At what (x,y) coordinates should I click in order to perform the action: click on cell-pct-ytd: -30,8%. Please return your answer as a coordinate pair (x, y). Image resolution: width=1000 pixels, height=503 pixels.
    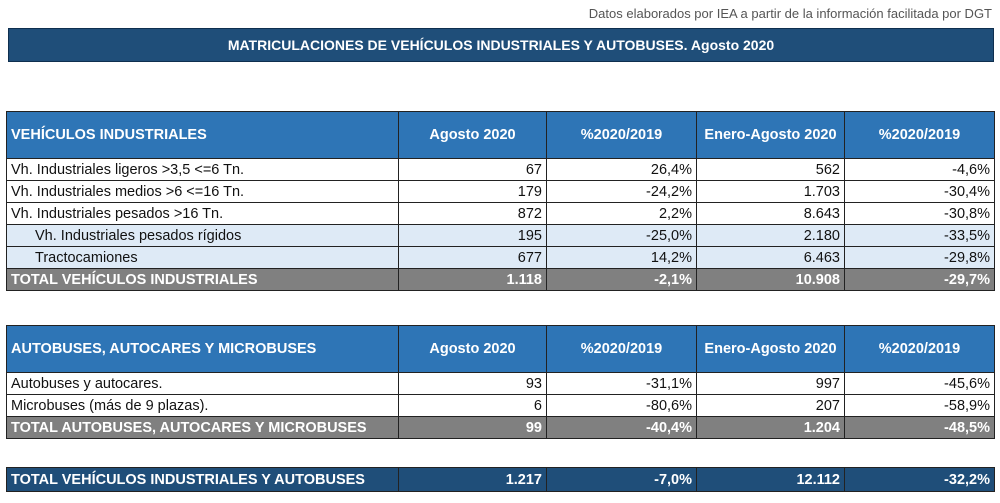
    Looking at the image, I should click on (919, 213).